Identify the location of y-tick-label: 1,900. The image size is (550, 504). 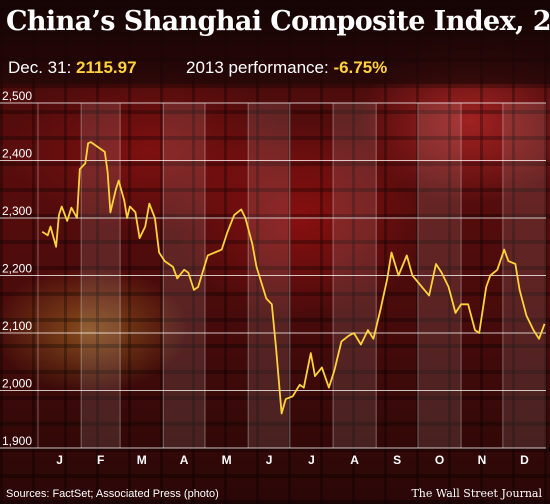
(17, 441).